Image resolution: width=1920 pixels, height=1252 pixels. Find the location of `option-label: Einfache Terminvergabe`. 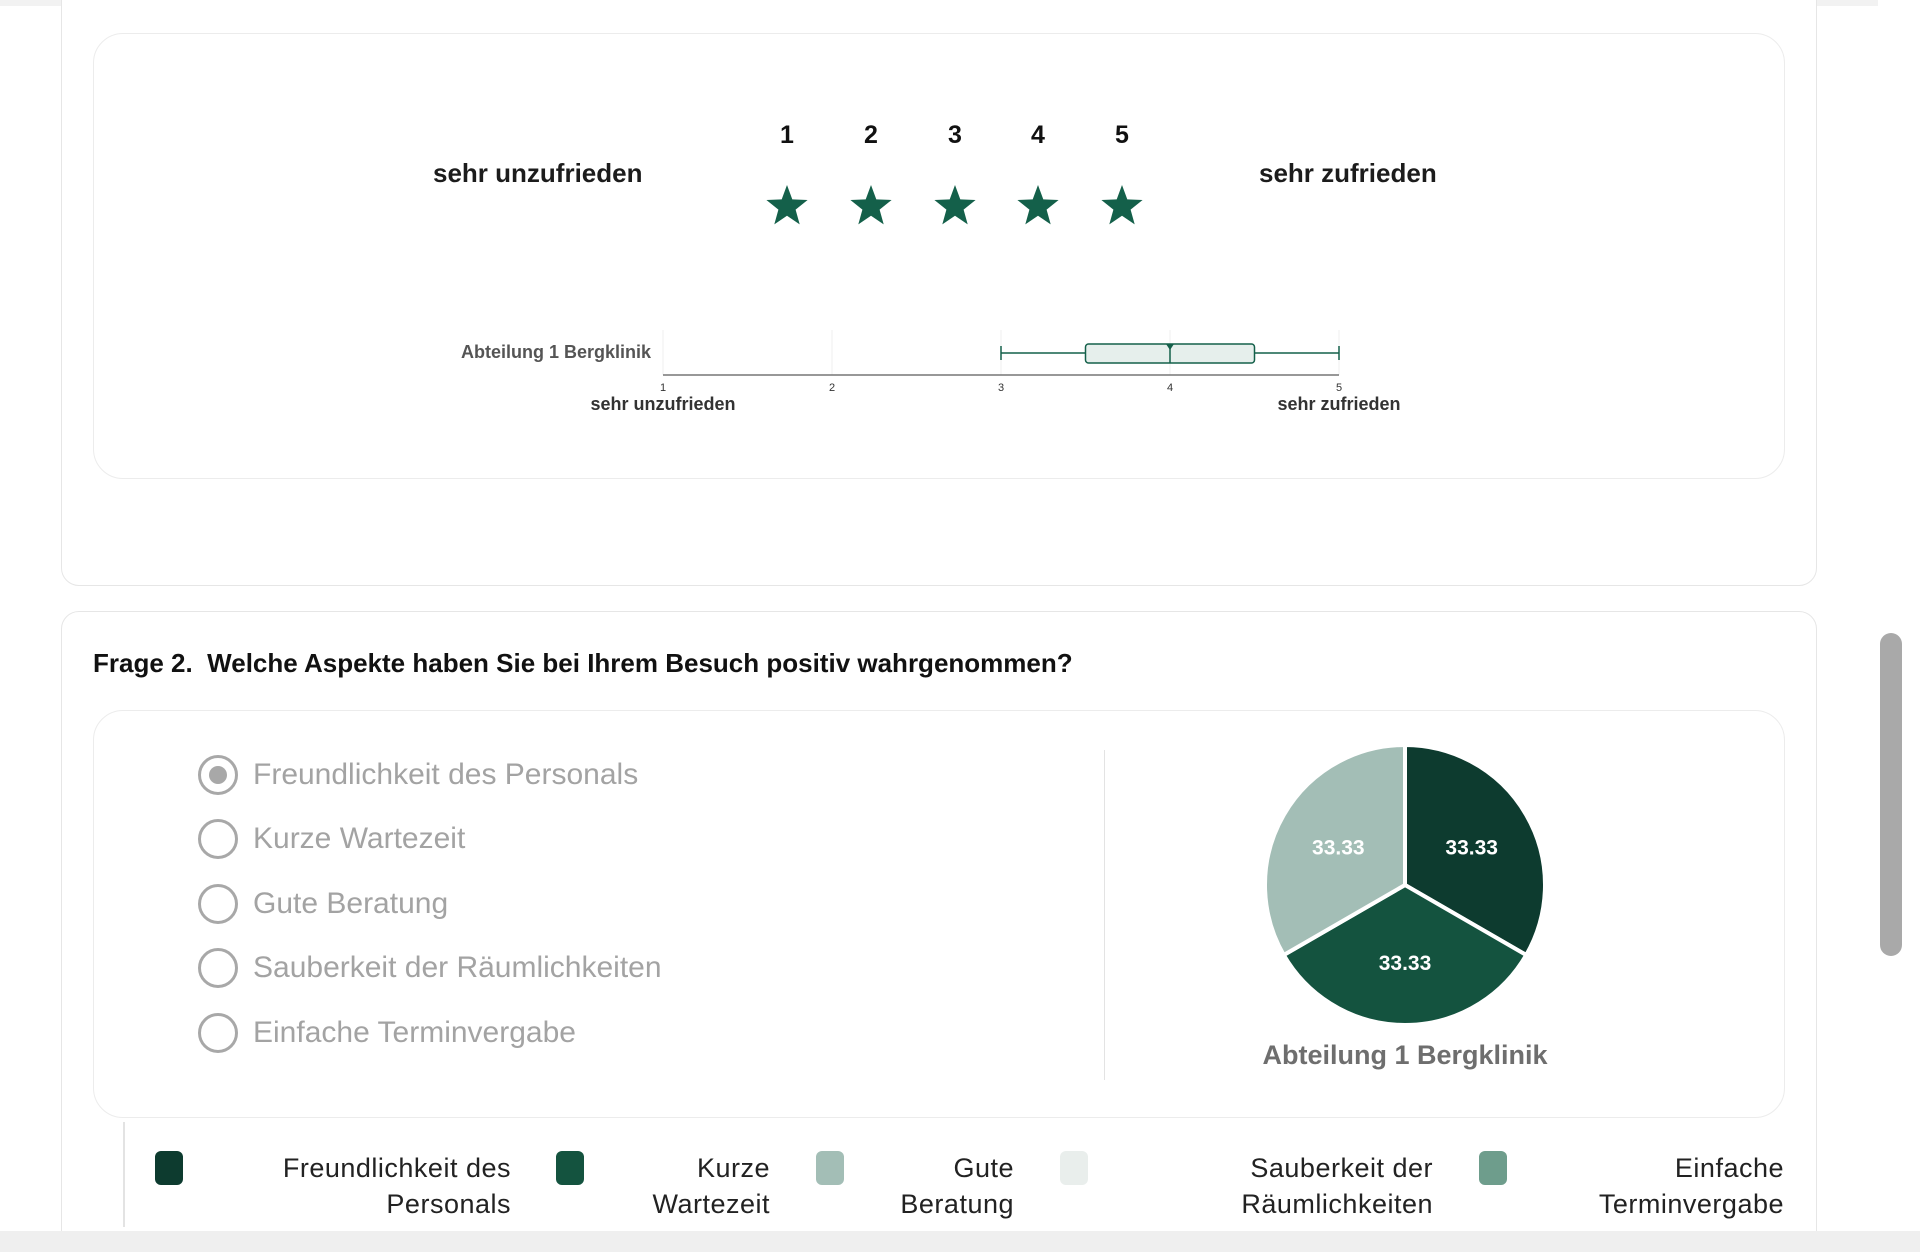

option-label: Einfache Terminvergabe is located at coordinates (414, 1032).